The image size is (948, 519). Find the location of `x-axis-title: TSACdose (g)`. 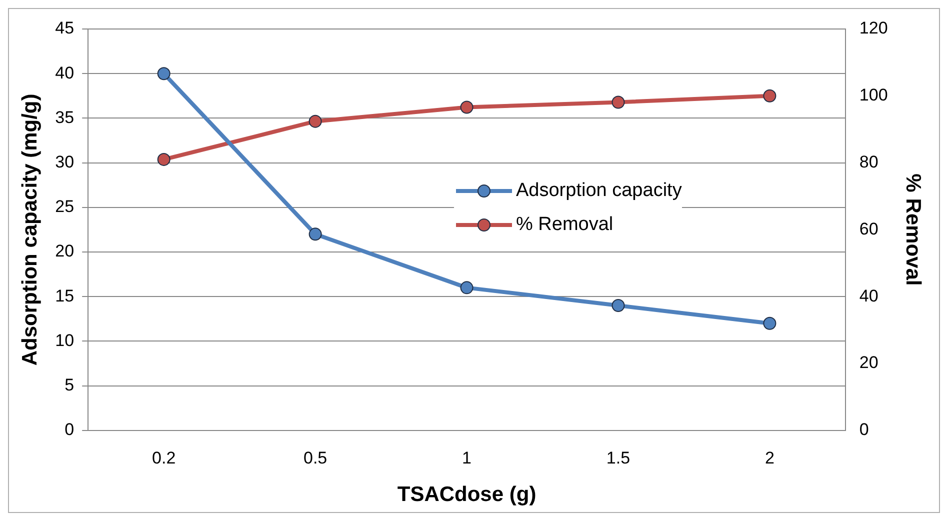

x-axis-title: TSACdose (g) is located at coordinates (466, 494).